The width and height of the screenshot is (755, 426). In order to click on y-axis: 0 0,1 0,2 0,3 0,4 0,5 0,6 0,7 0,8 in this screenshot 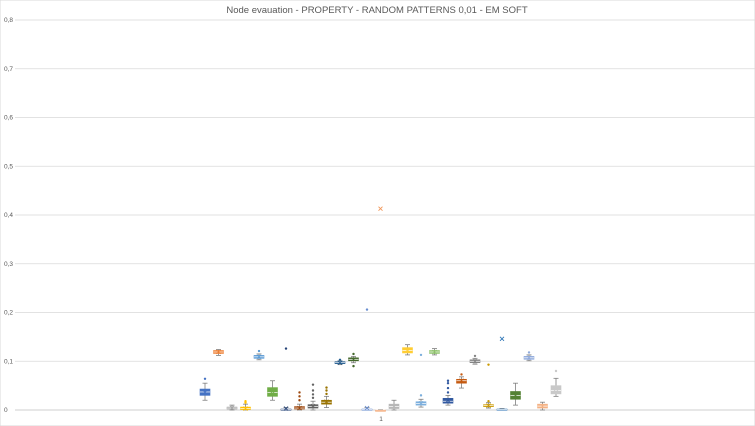, I will do `click(8, 215)`.